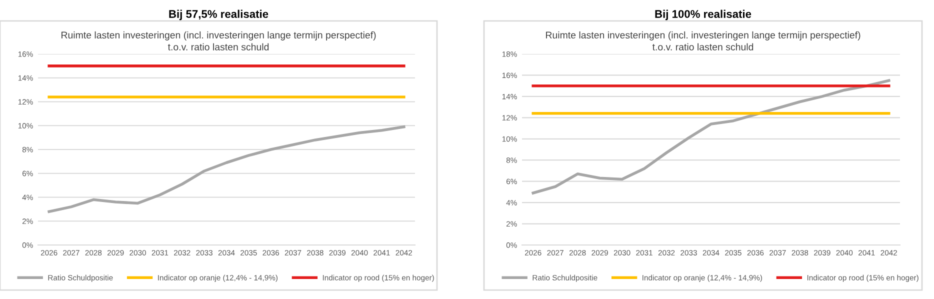  Describe the element at coordinates (218, 15) in the screenshot. I see `chart-title: Bij 57,5% realisatie` at that location.